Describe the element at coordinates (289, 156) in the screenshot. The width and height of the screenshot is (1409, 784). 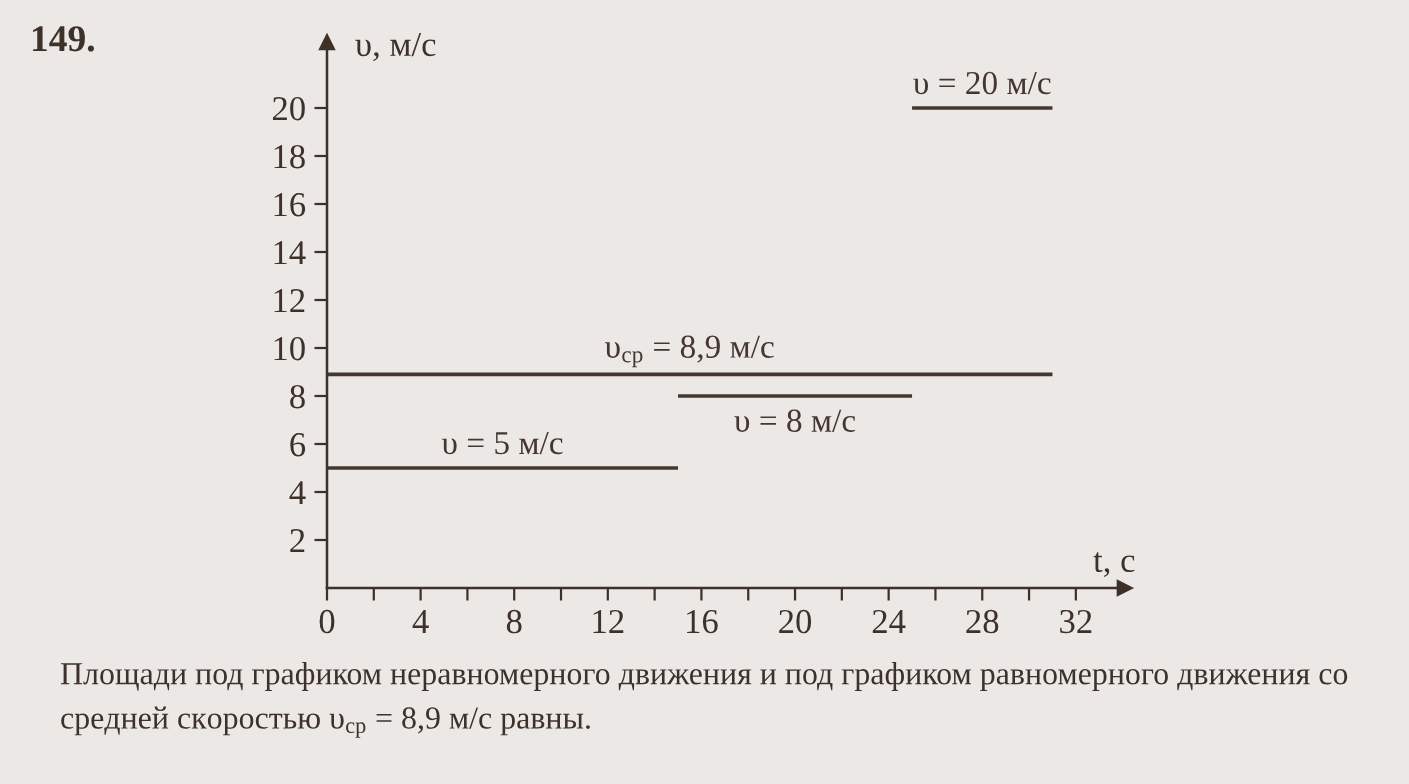
I see `y-tick-label: 18` at that location.